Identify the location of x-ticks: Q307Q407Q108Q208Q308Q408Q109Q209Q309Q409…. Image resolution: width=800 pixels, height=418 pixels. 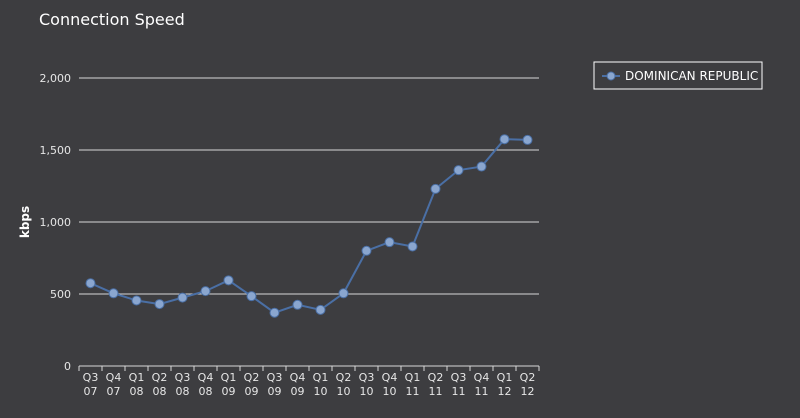
(309, 381).